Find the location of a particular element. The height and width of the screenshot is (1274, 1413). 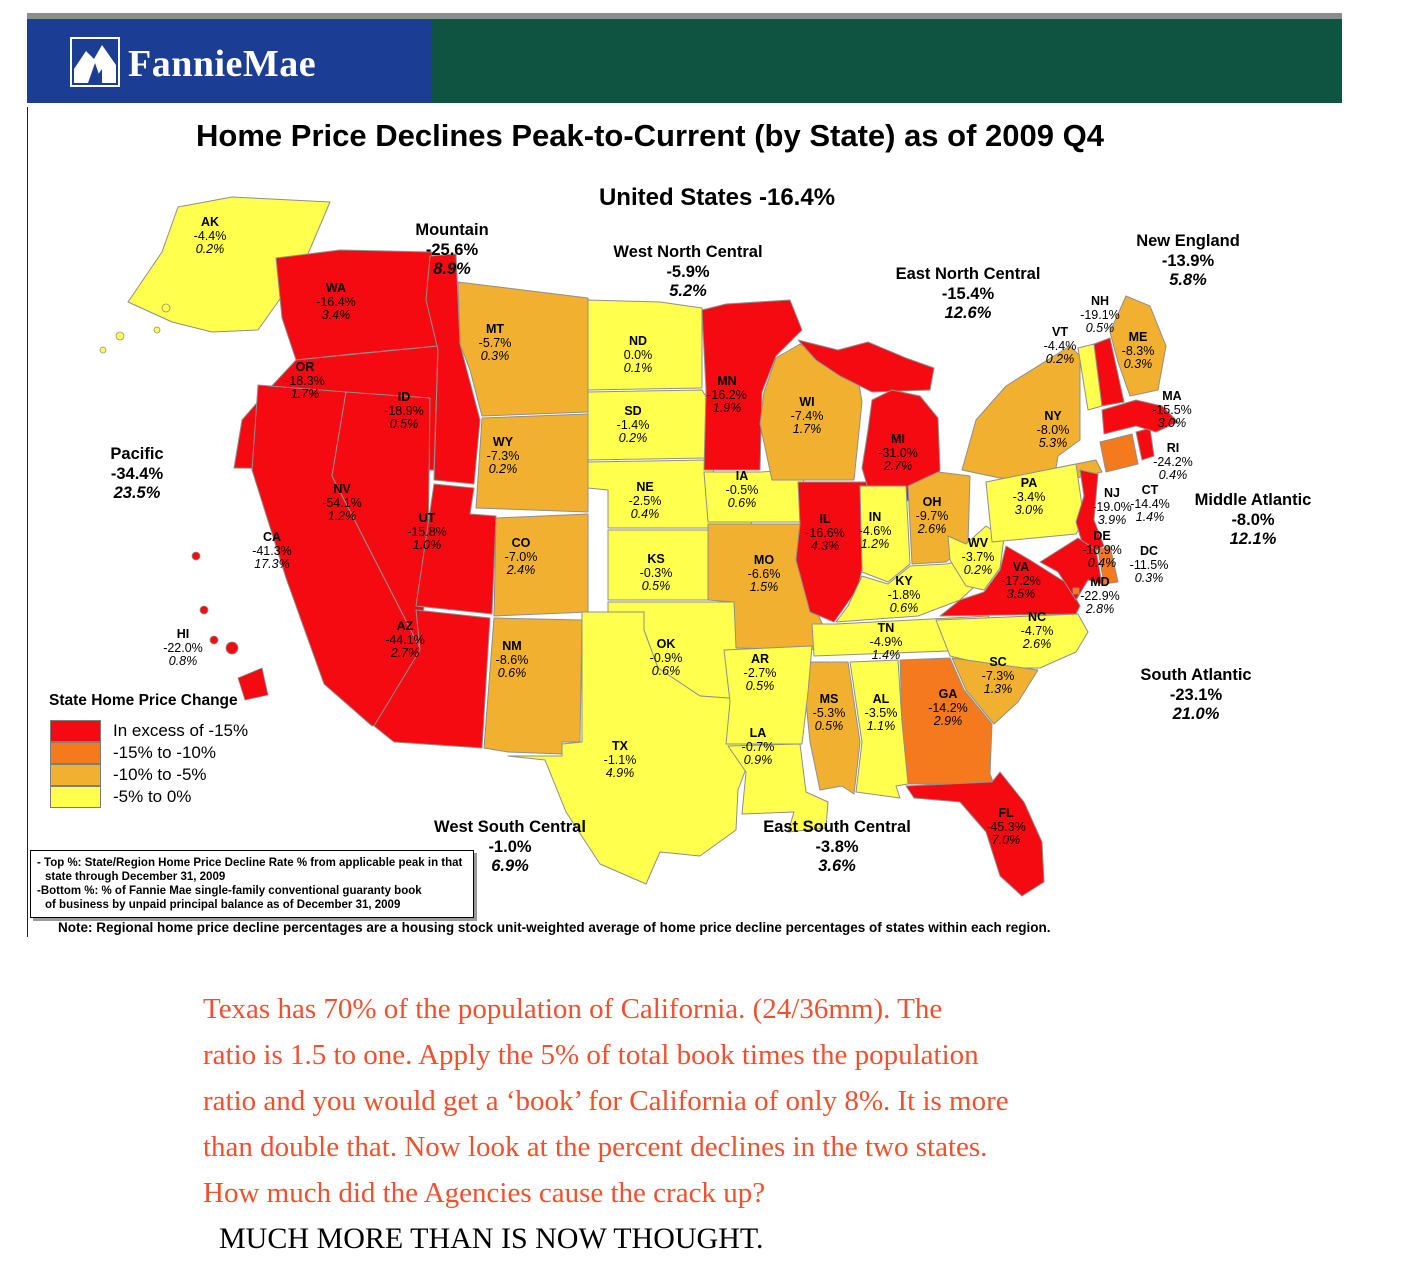

region-label-ne: New England -13.9% 5.8% is located at coordinates (1188, 260).